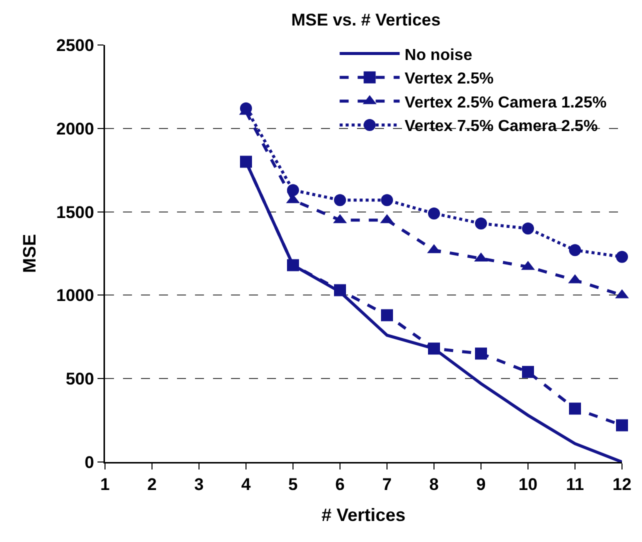 The image size is (642, 542). I want to click on legend-label: No noise, so click(438, 55).